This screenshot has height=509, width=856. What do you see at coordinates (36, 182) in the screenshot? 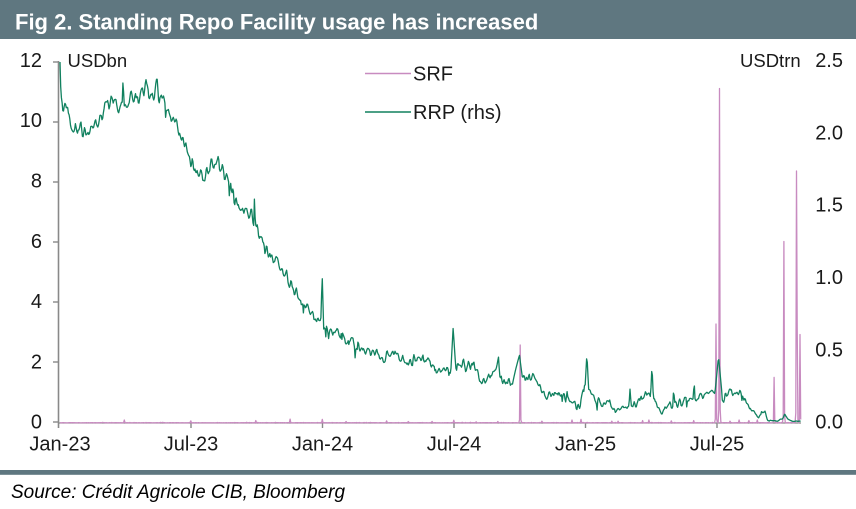
I see `svg-text: 8` at bounding box center [36, 182].